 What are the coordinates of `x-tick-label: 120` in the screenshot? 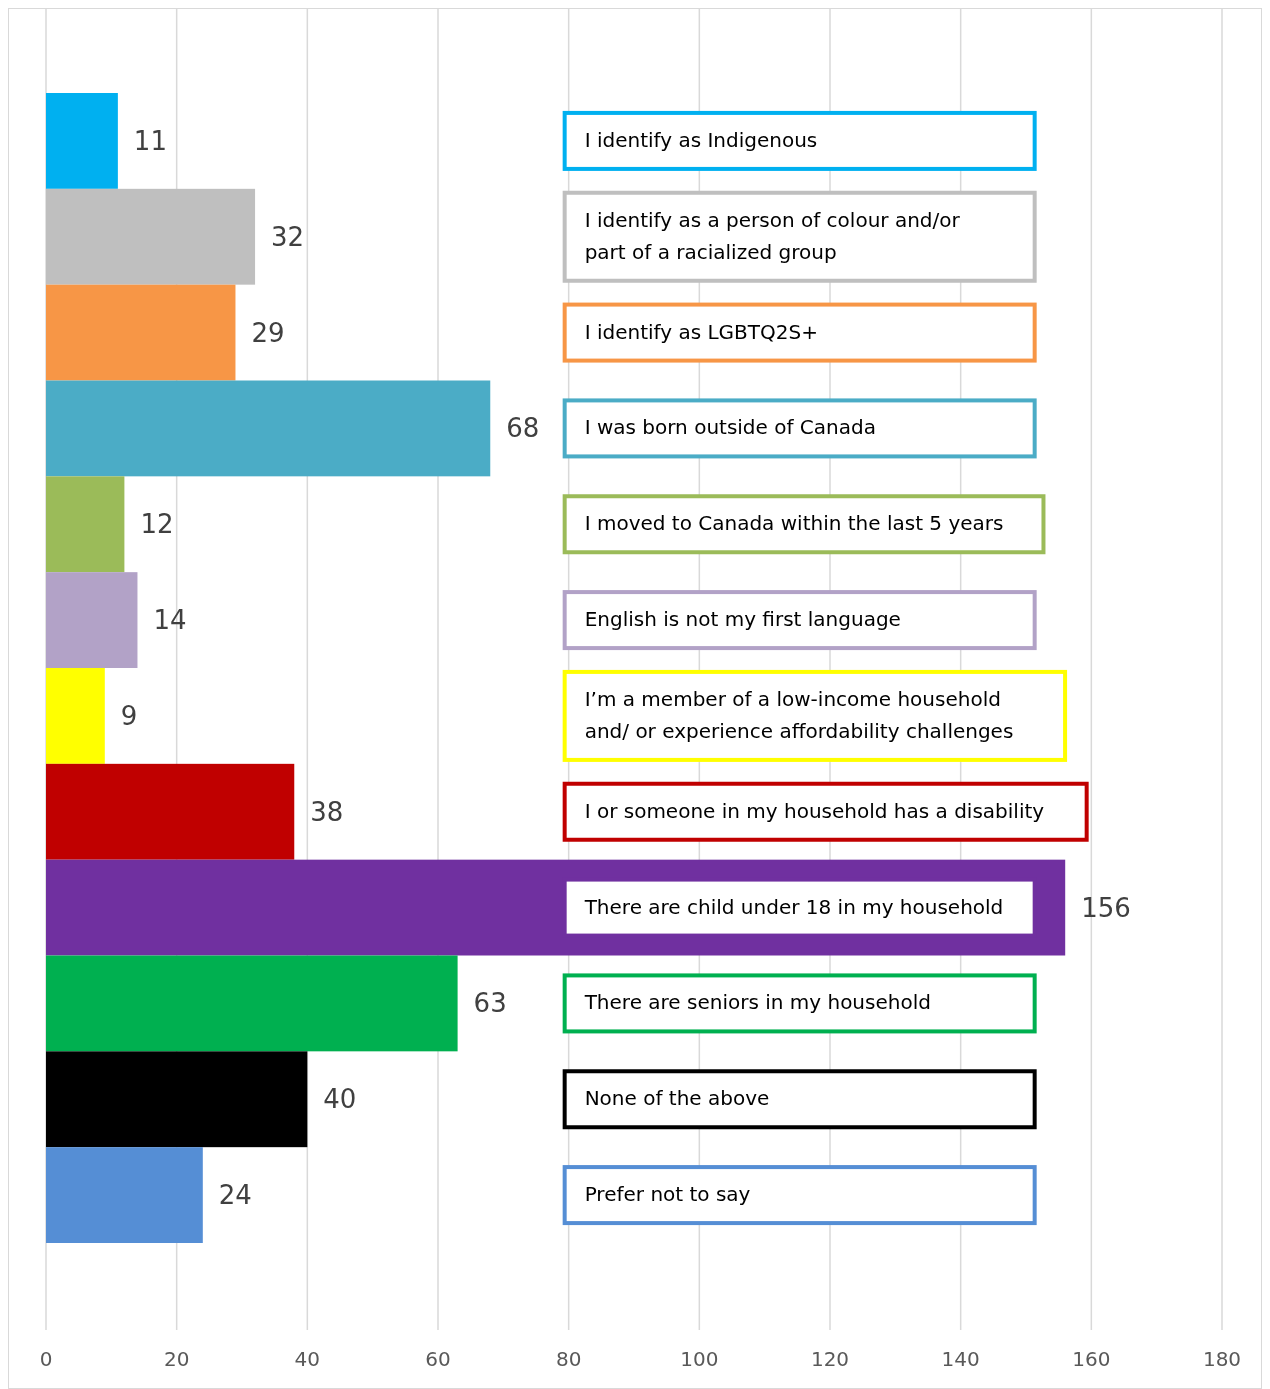 It's located at (830, 1359).